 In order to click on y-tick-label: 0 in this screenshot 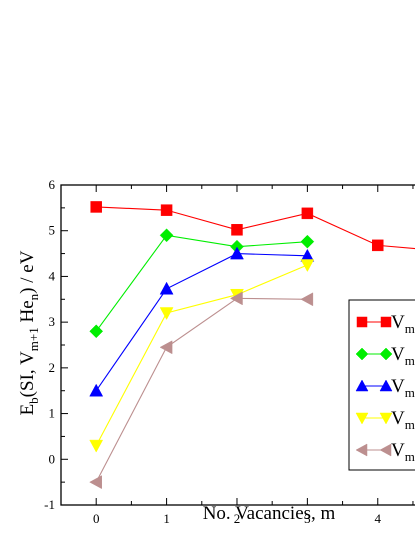, I will do `click(52, 458)`.